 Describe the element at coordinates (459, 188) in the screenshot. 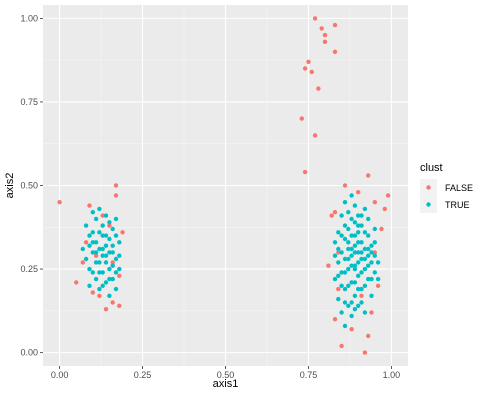

I see `legend-label-false: FALSE` at that location.